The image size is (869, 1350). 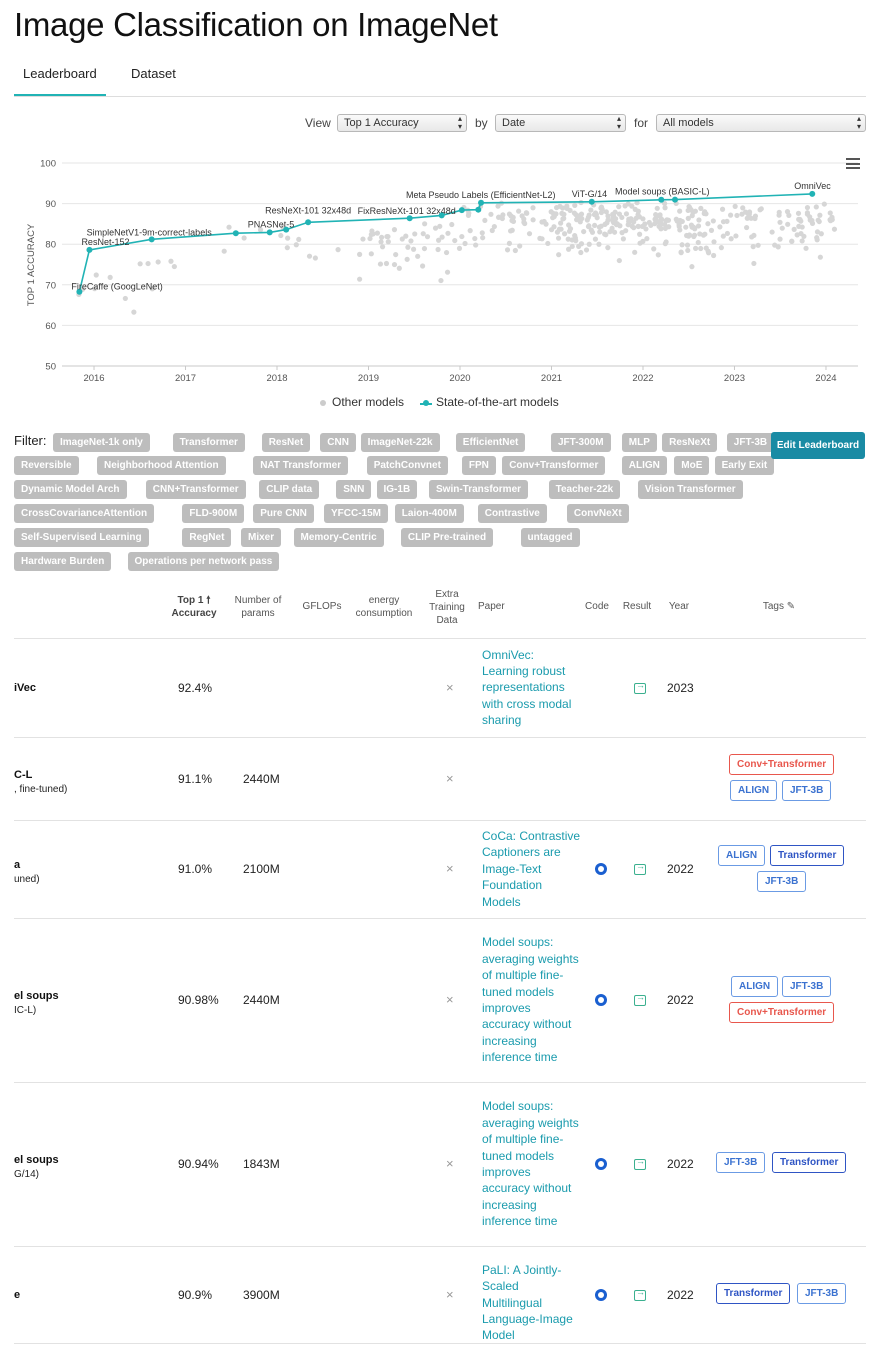 I want to click on header-extra-data: Extra Training Data, so click(x=447, y=607).